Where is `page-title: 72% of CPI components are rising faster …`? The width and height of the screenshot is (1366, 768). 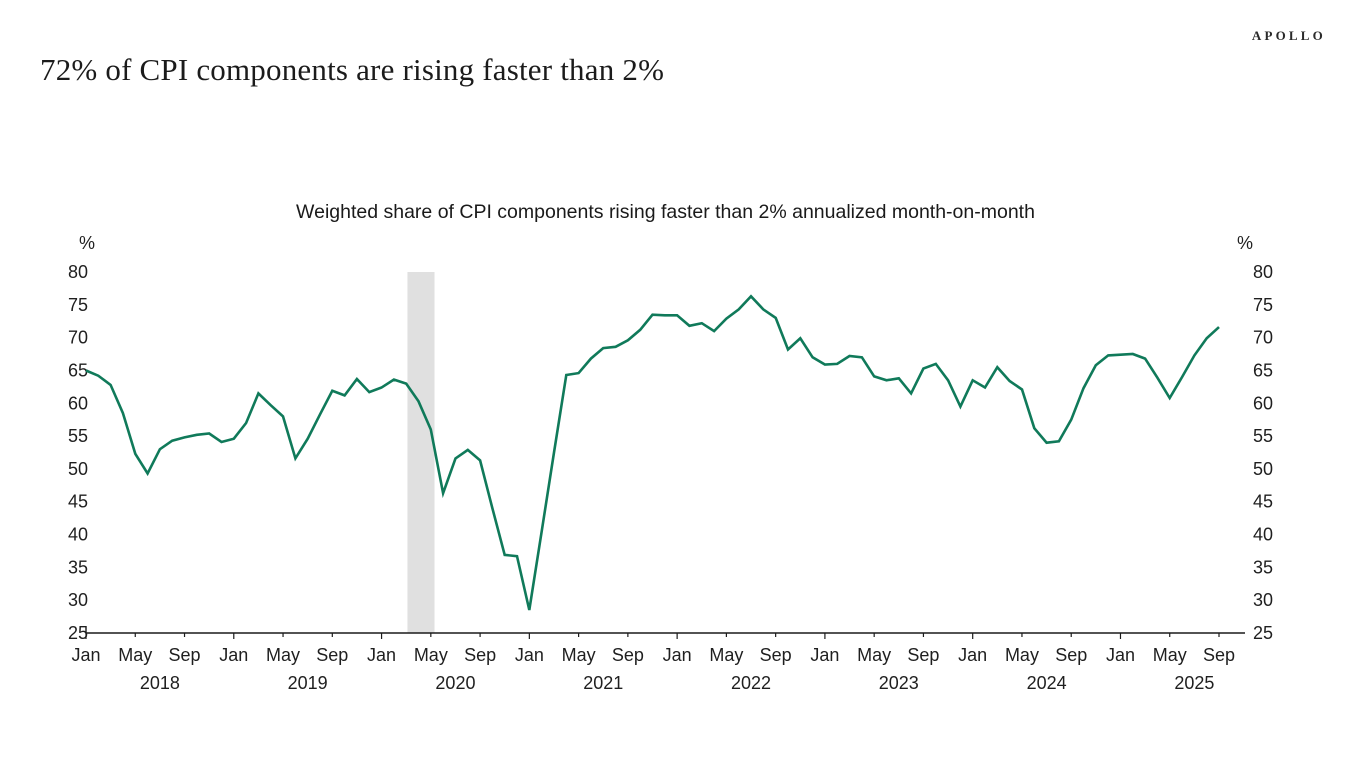
page-title: 72% of CPI components are rising faster … is located at coordinates (352, 69).